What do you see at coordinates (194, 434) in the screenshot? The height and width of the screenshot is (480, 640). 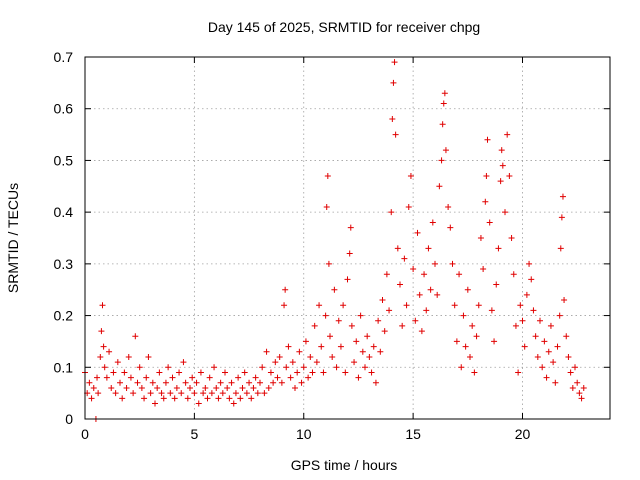 I see `x-tick-label: 5` at bounding box center [194, 434].